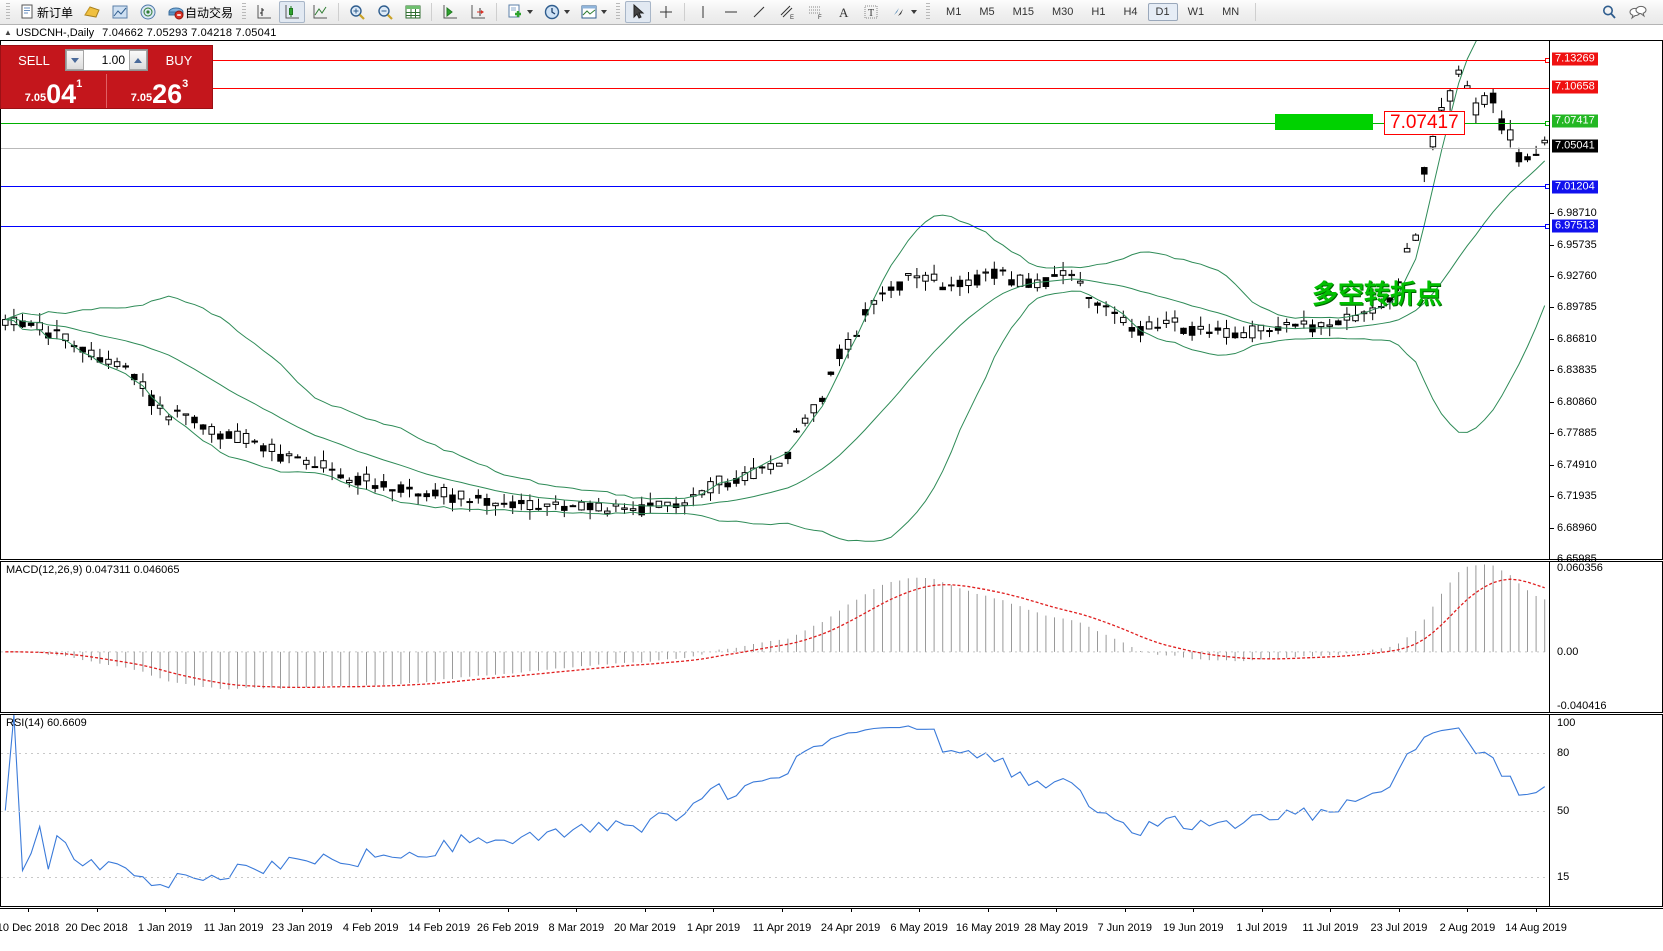  I want to click on date-axis-label: 14 Aug 2019, so click(1536, 928).